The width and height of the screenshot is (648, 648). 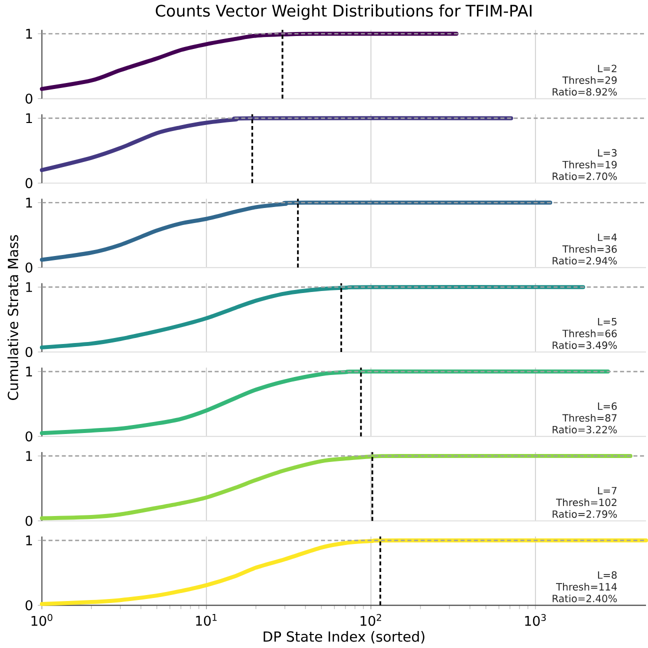 What do you see at coordinates (589, 334) in the screenshot?
I see `annotation: Thresh=66` at bounding box center [589, 334].